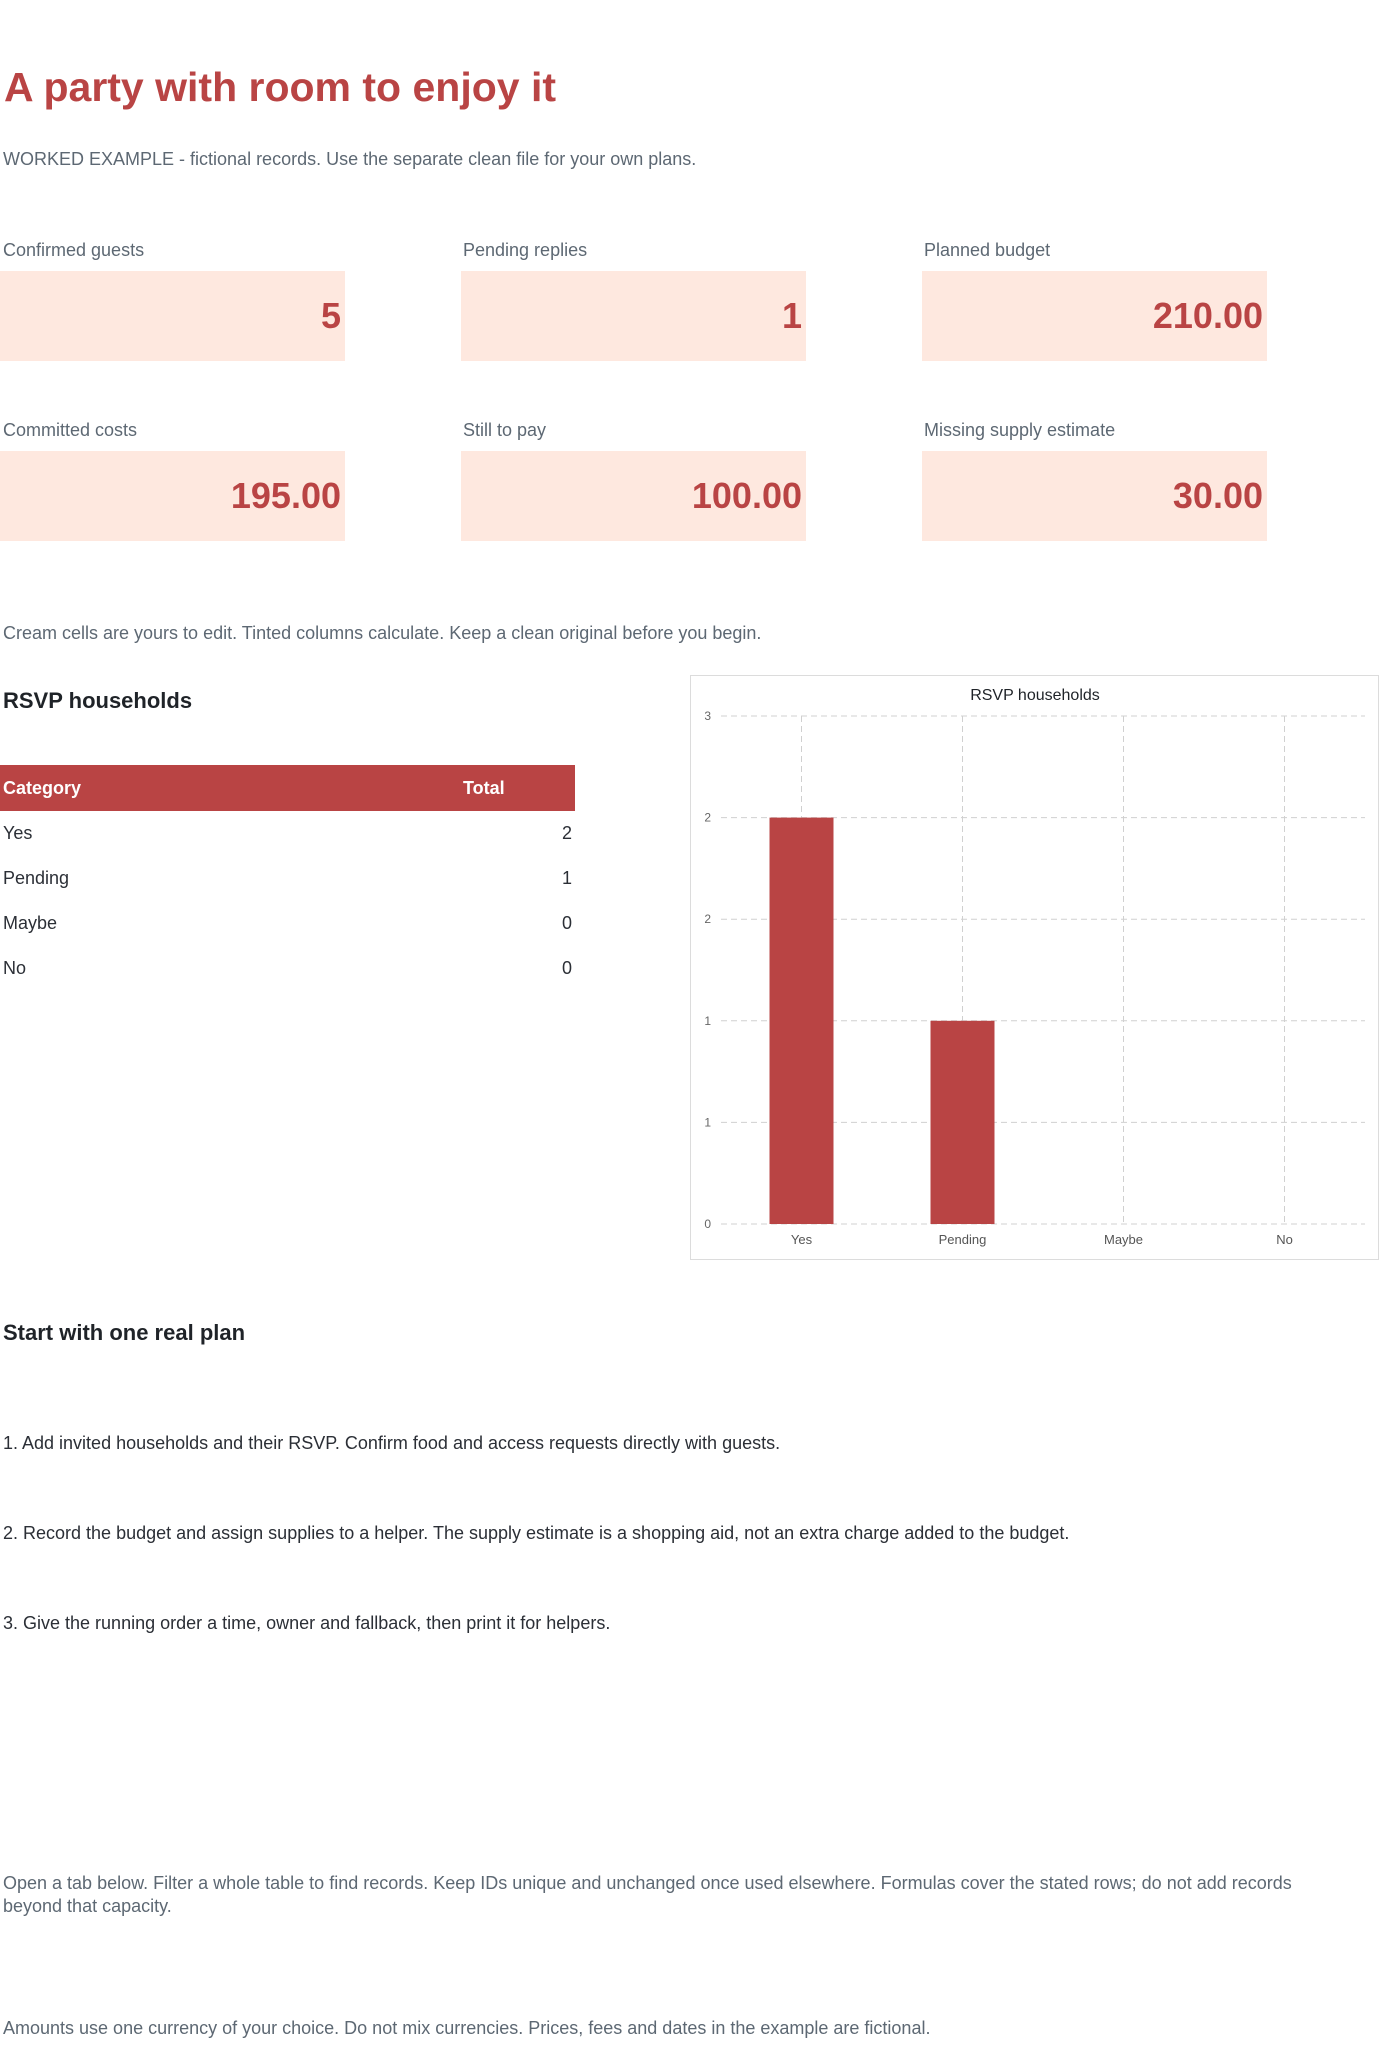 The width and height of the screenshot is (1380, 2070). What do you see at coordinates (1284, 1239) in the screenshot?
I see `x-tick-label: No` at bounding box center [1284, 1239].